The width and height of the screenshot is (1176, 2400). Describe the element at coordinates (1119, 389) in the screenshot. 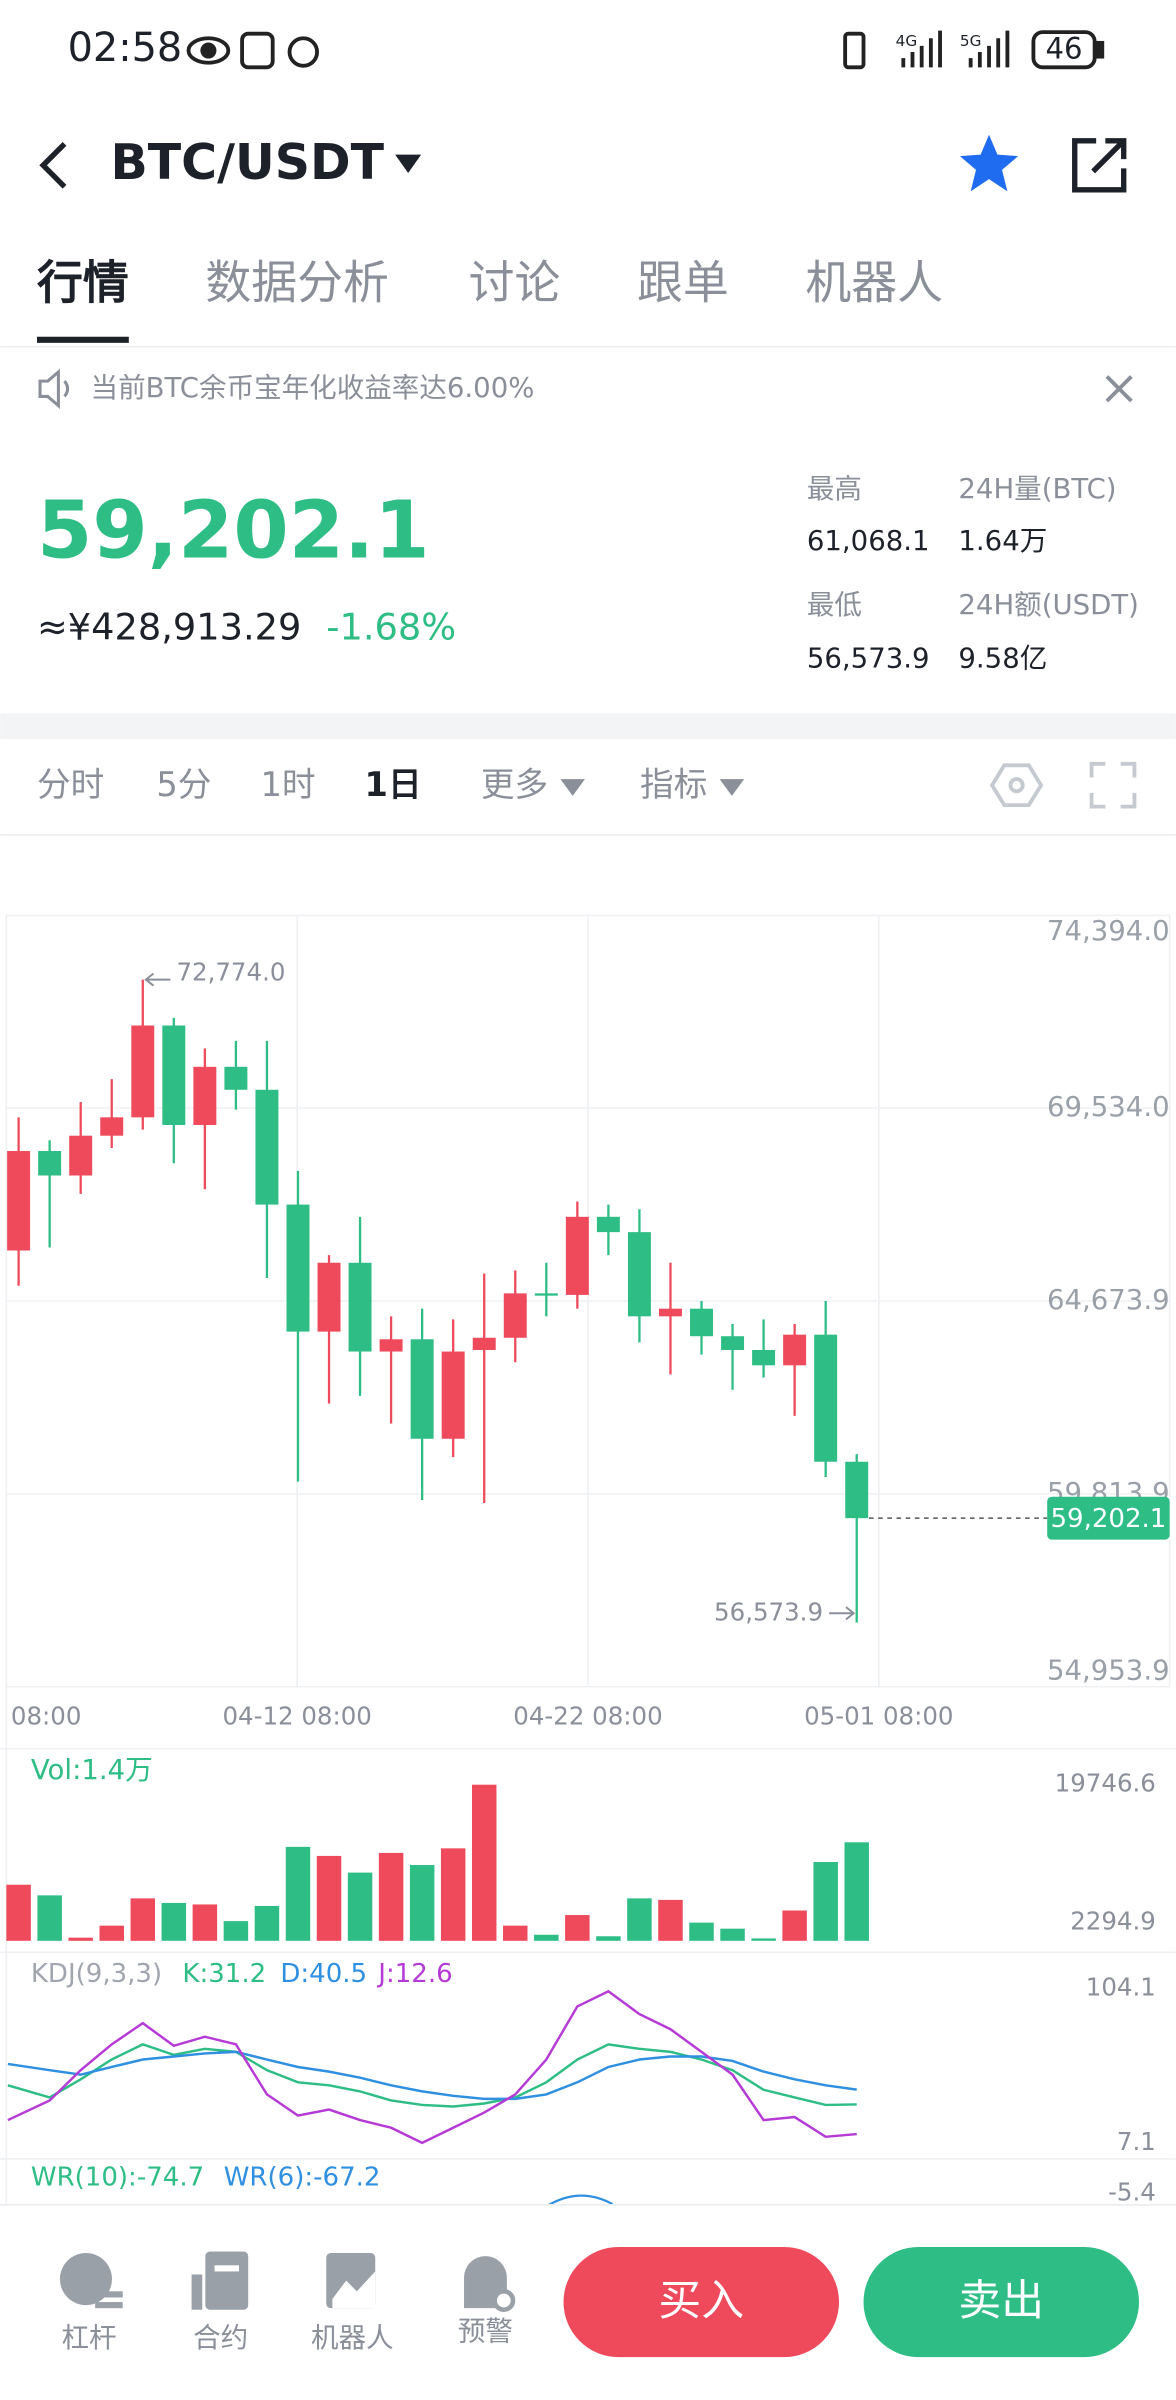

I see `notice-close` at that location.